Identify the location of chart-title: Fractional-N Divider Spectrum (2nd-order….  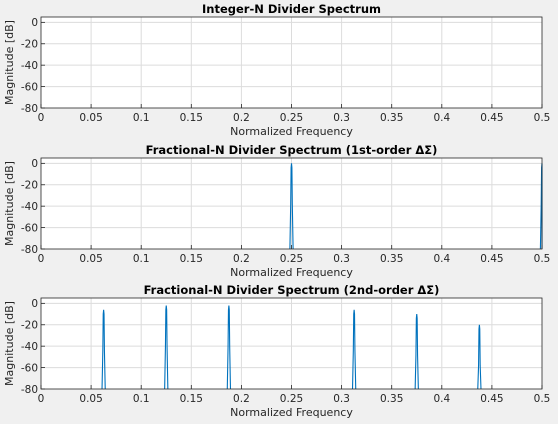
(292, 290).